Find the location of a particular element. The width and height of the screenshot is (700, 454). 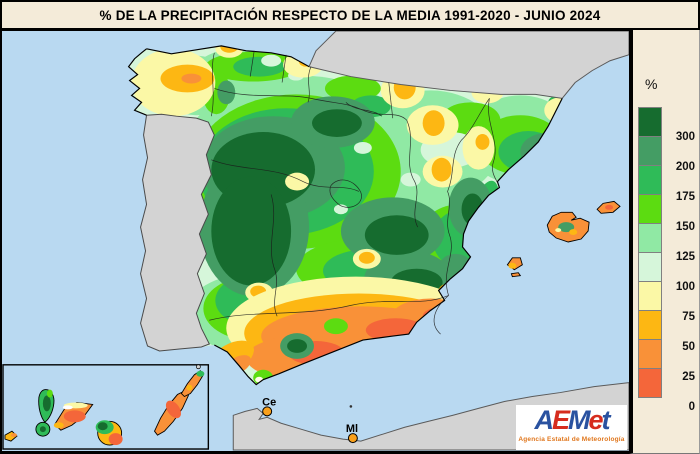

legend-tick-label: 125 is located at coordinates (685, 257).